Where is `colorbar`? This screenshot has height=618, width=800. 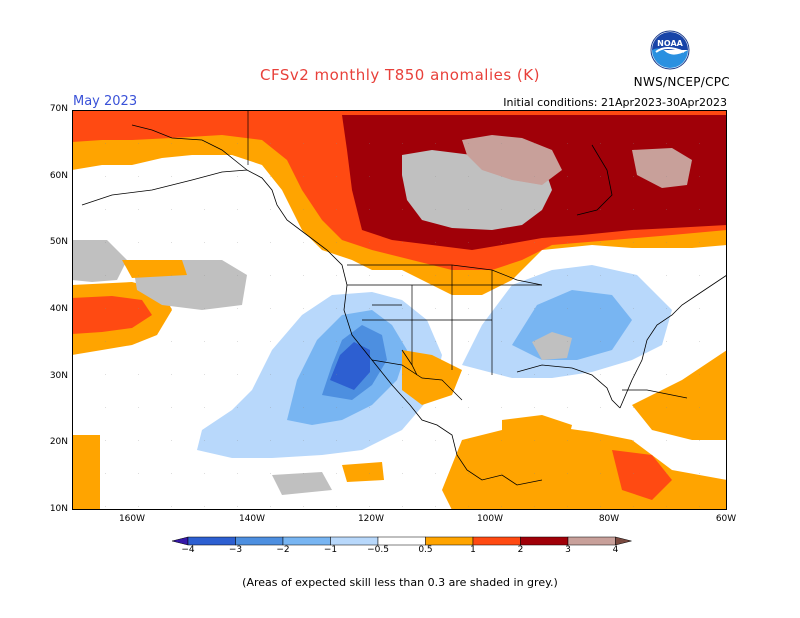
colorbar is located at coordinates (402, 541).